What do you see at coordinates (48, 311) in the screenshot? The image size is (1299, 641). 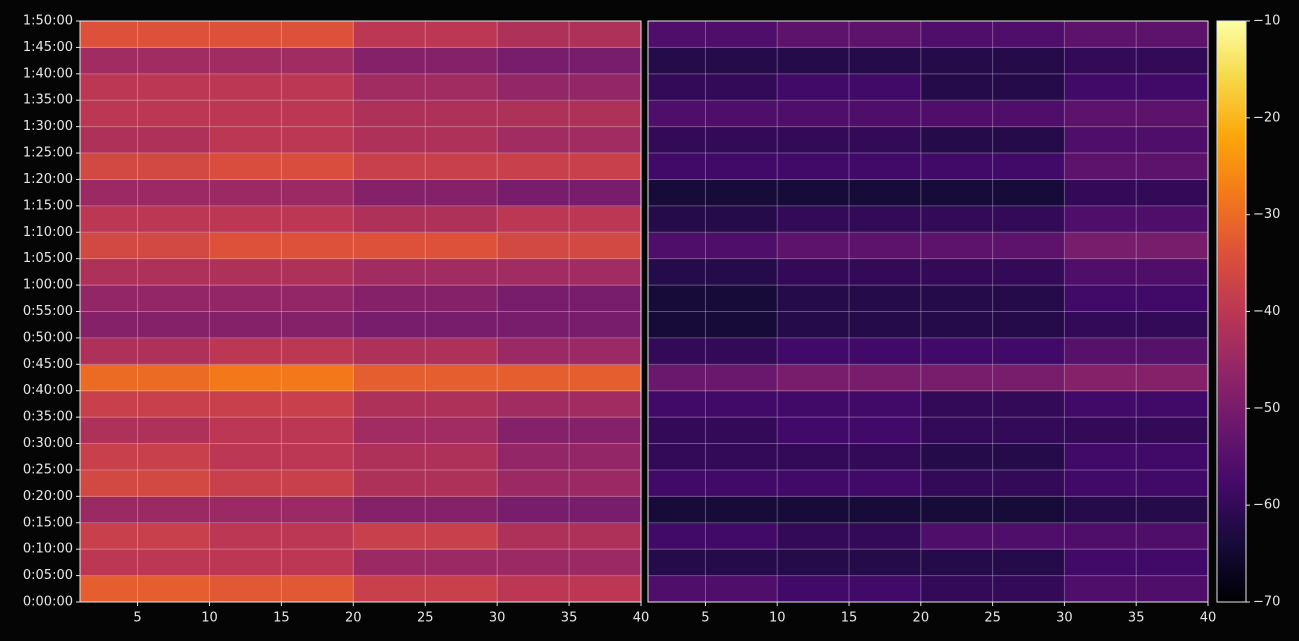 I see `y-tick-label: 0:55:00` at bounding box center [48, 311].